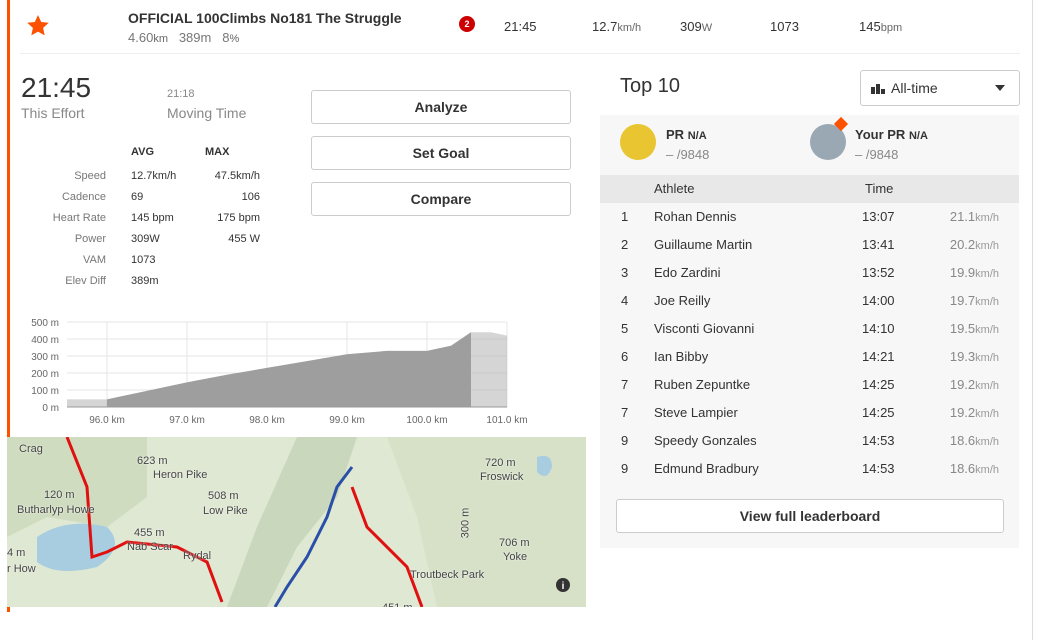 This screenshot has width=1046, height=640. What do you see at coordinates (878, 384) in the screenshot?
I see `time: 14:25` at bounding box center [878, 384].